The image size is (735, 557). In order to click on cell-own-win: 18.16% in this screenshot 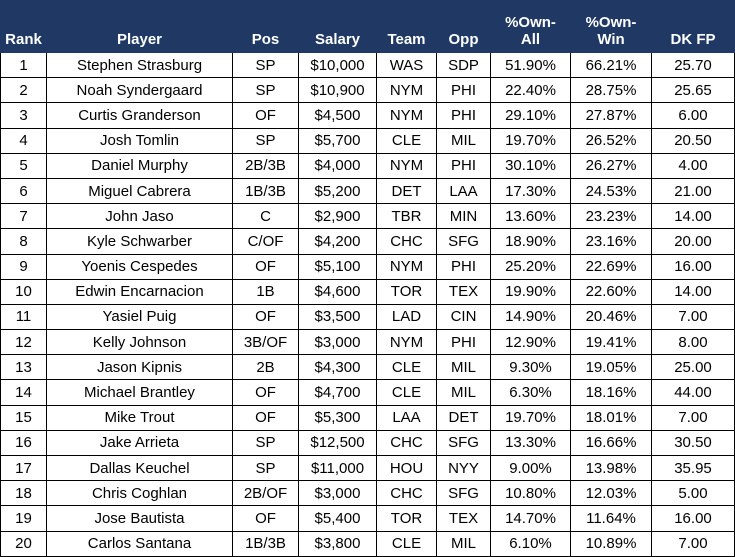, I will do `click(611, 392)`.